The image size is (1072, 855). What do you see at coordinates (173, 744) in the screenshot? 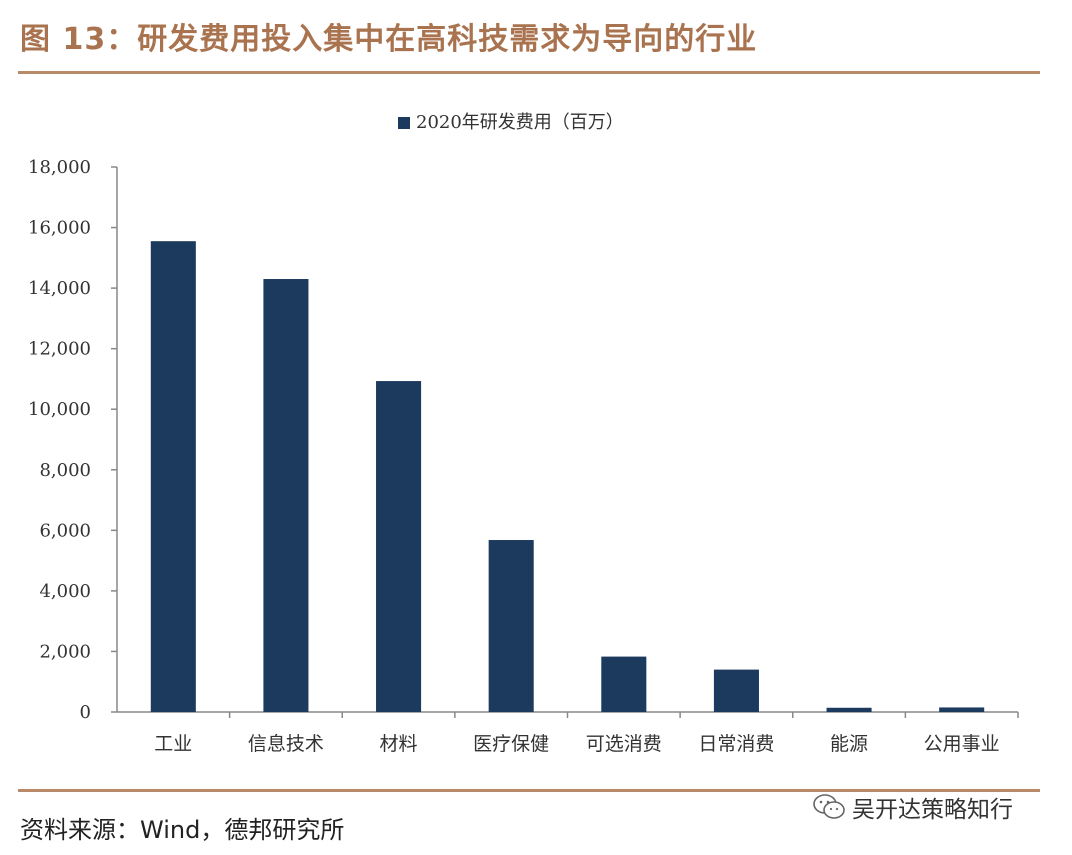
I see `x-tick-label: 工业` at bounding box center [173, 744].